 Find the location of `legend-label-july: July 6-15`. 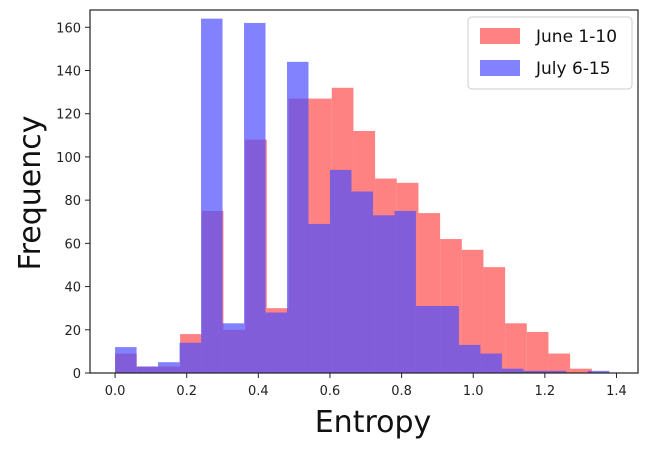

legend-label-july: July 6-15 is located at coordinates (573, 69).